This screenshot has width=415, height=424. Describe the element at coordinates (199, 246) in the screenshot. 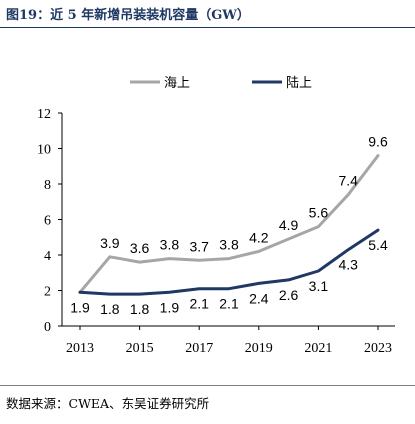

I see `data-label: 3.7` at that location.